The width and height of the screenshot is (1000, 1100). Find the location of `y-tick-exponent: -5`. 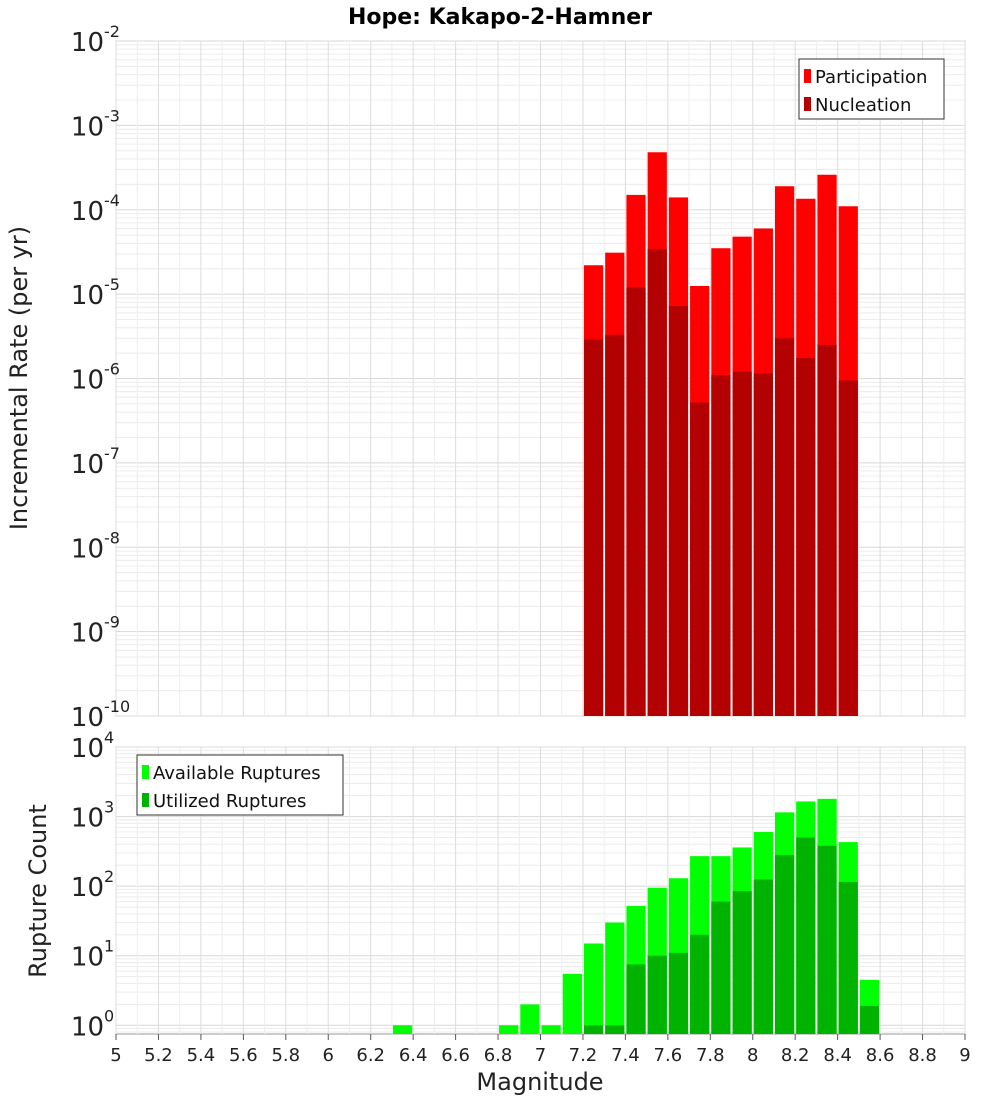

y-tick-exponent: -5 is located at coordinates (112, 284).